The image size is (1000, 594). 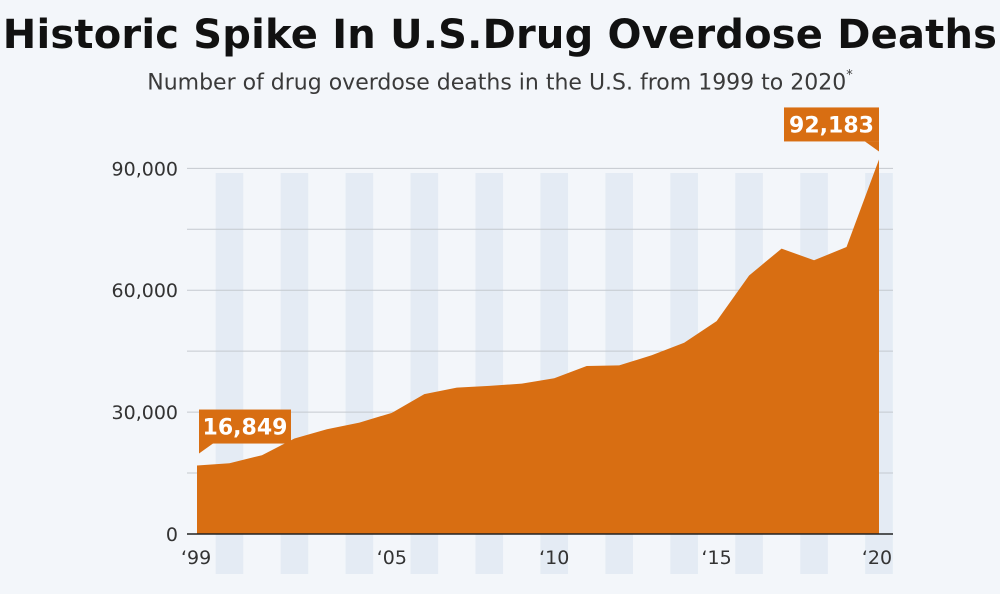 What do you see at coordinates (849, 75) in the screenshot?
I see `footnote-mark: *` at bounding box center [849, 75].